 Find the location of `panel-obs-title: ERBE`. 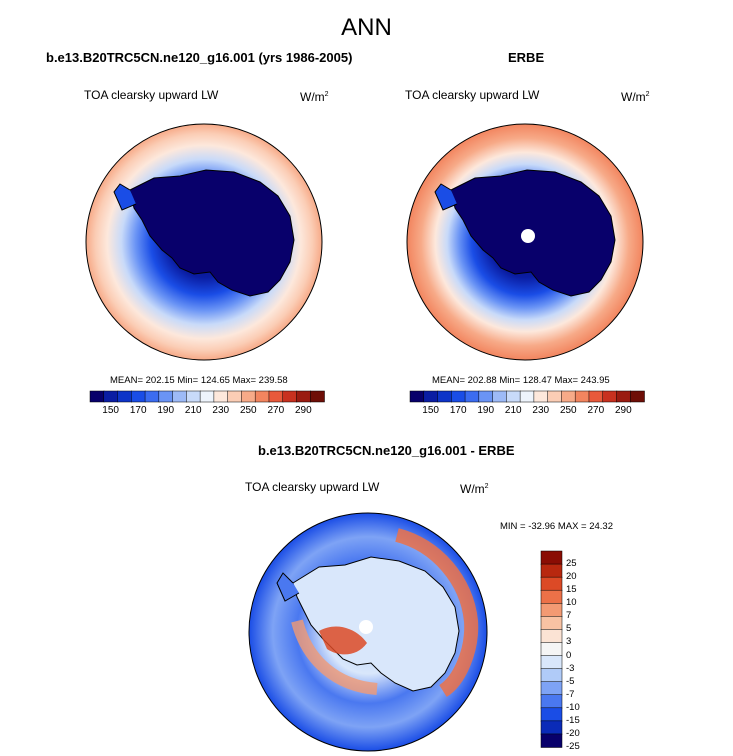

panel-obs-title: ERBE is located at coordinates (526, 57).